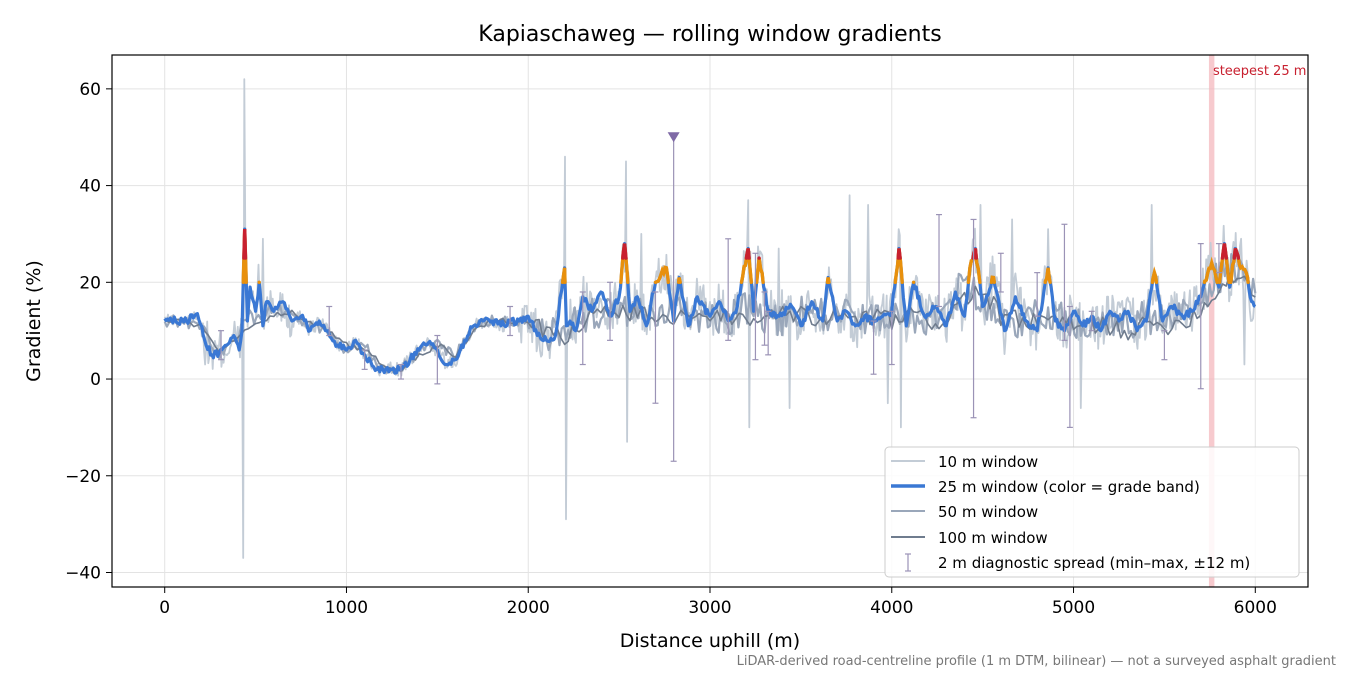 The width and height of the screenshot is (1350, 675). I want to click on legend-swatch-errorbar, so click(908, 562).